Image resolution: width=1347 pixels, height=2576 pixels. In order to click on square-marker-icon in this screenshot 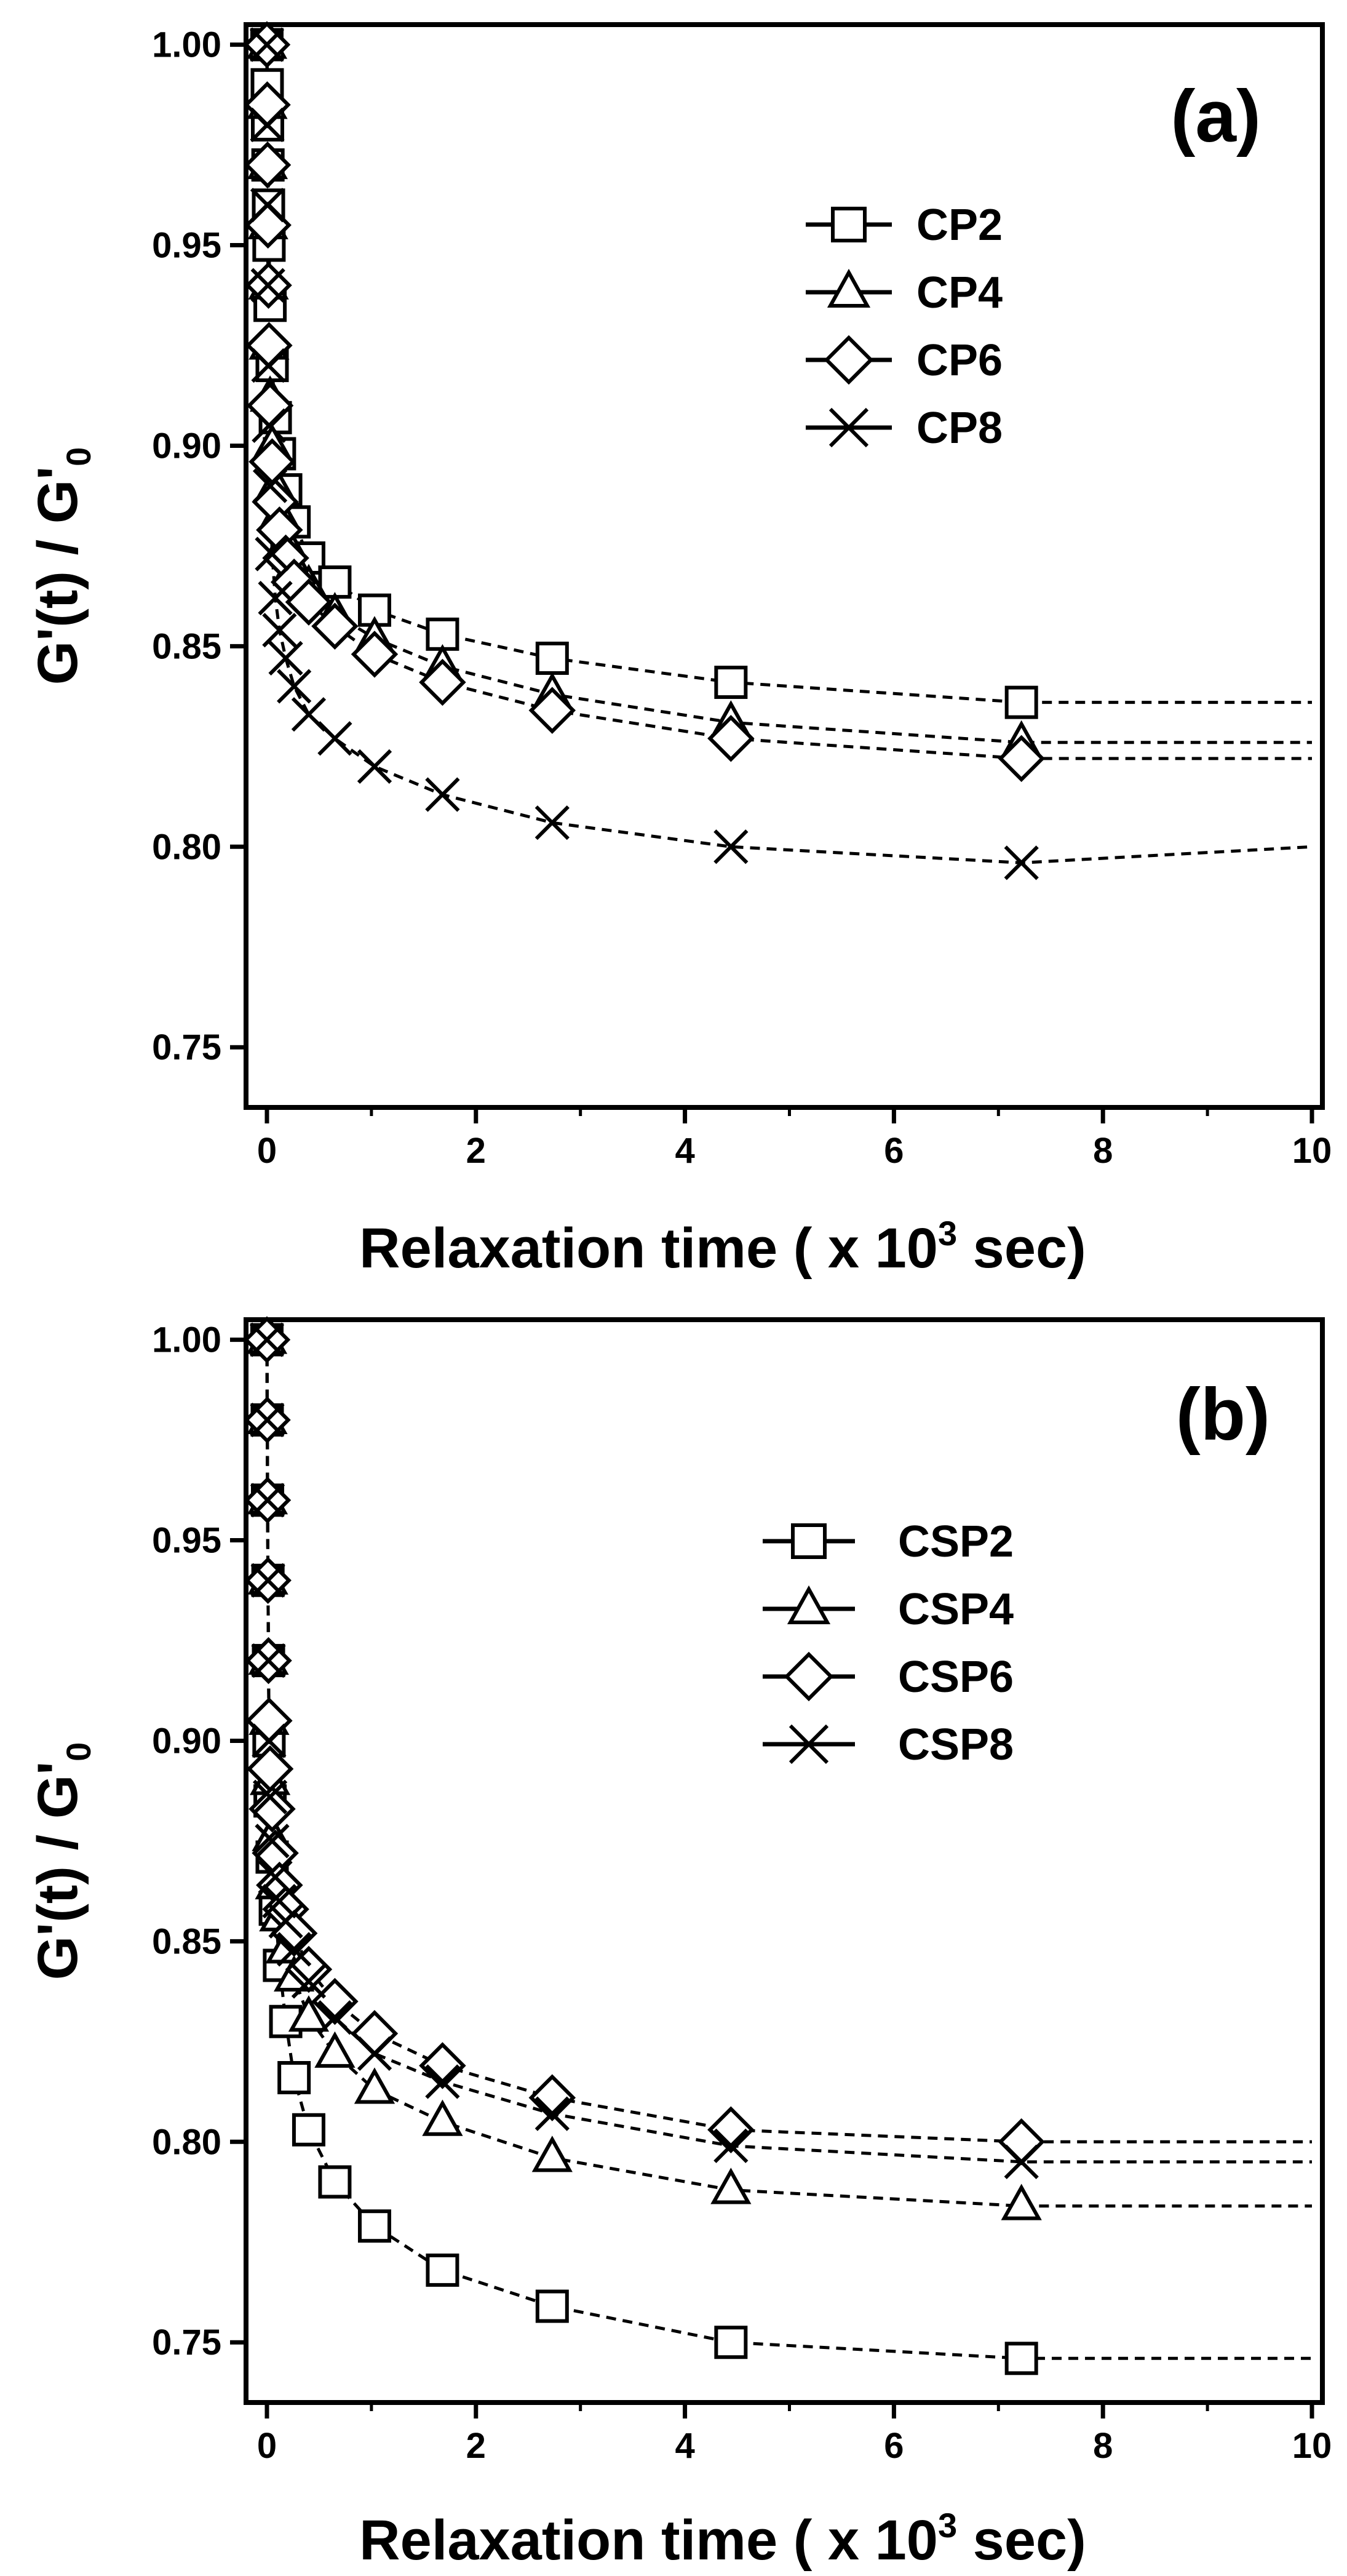, I will do `click(809, 1541)`.